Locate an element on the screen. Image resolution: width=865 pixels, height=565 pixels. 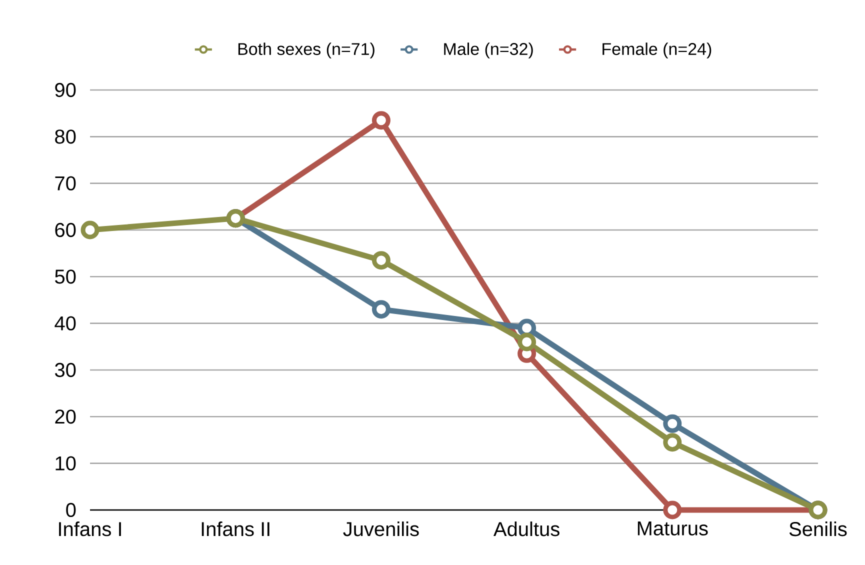
x-tick-label: Juvenilis is located at coordinates (381, 529).